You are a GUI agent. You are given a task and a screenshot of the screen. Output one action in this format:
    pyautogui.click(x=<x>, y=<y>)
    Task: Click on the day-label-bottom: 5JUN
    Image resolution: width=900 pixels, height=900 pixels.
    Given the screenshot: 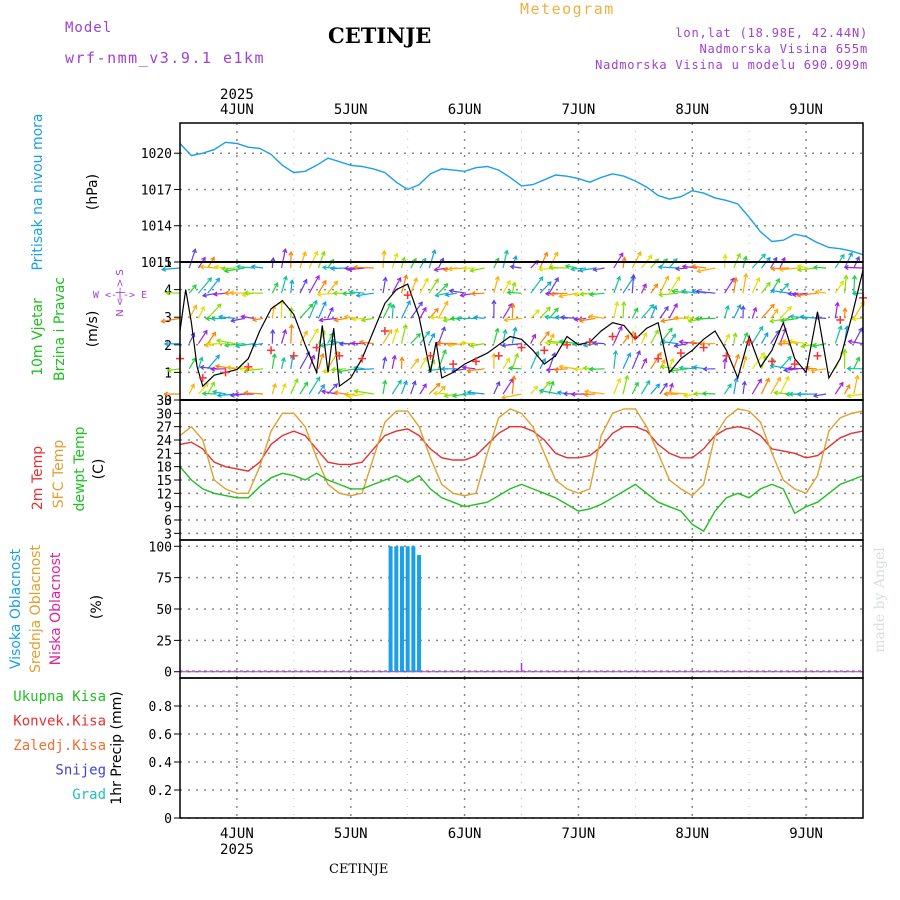 What is the action you would take?
    pyautogui.click(x=351, y=834)
    